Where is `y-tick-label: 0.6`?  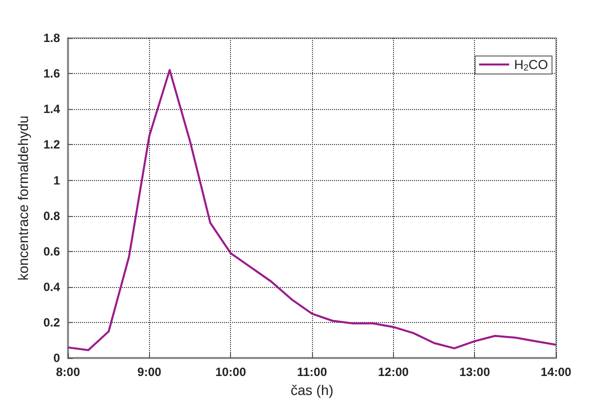
y-tick-label: 0.6 is located at coordinates (51, 251).